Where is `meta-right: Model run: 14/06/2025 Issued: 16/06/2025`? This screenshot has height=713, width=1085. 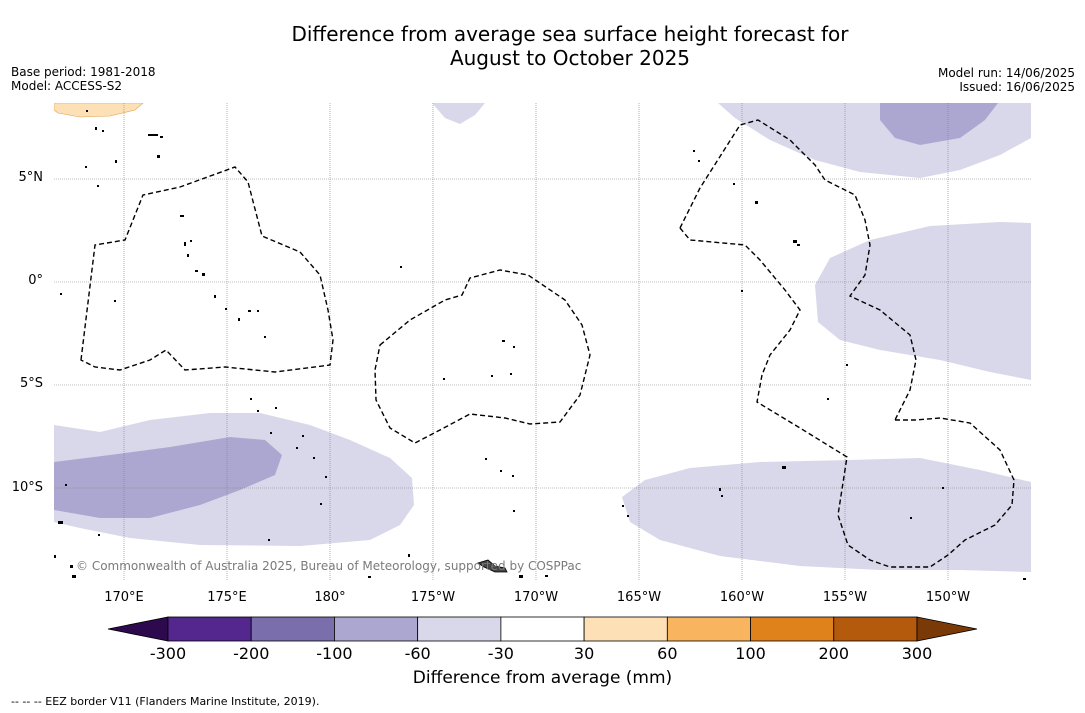 meta-right: Model run: 14/06/2025 Issued: 16/06/2025 is located at coordinates (1006, 80).